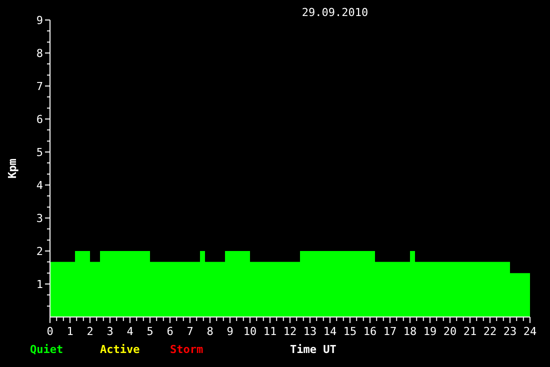  What do you see at coordinates (530, 331) in the screenshot?
I see `x-tick-label: 24` at bounding box center [530, 331].